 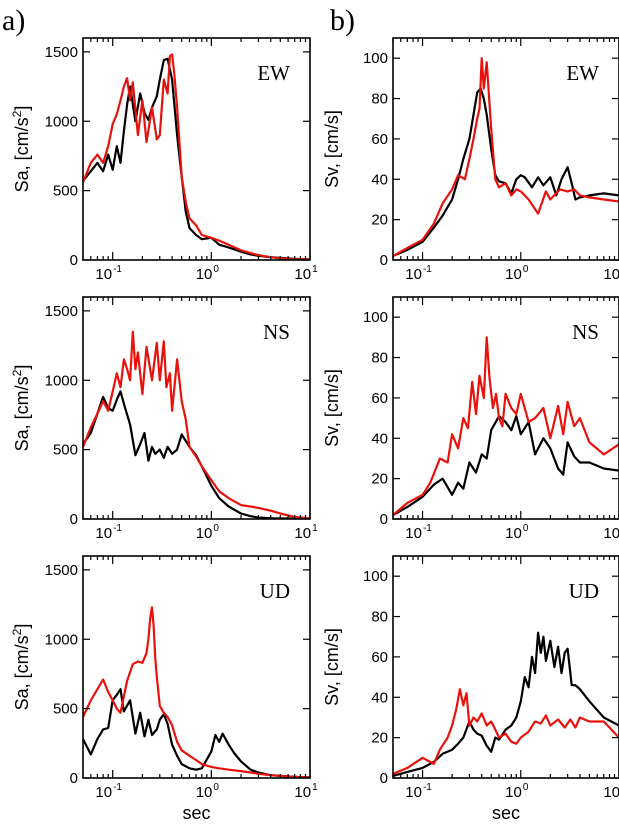 I want to click on panel-a-ns: 0 500 1000 1500 10⁻¹ 10⁰ 10¹ Sa, [cm/s2] NS, so click(x=164, y=419).